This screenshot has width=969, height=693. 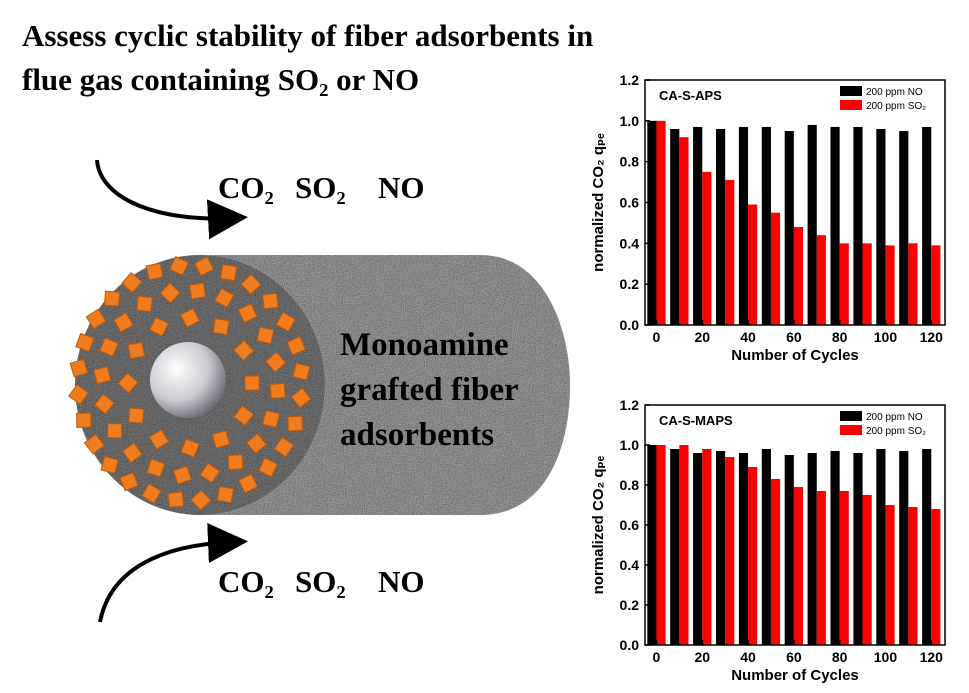 I want to click on x-tick-label: 80, so click(x=840, y=337).